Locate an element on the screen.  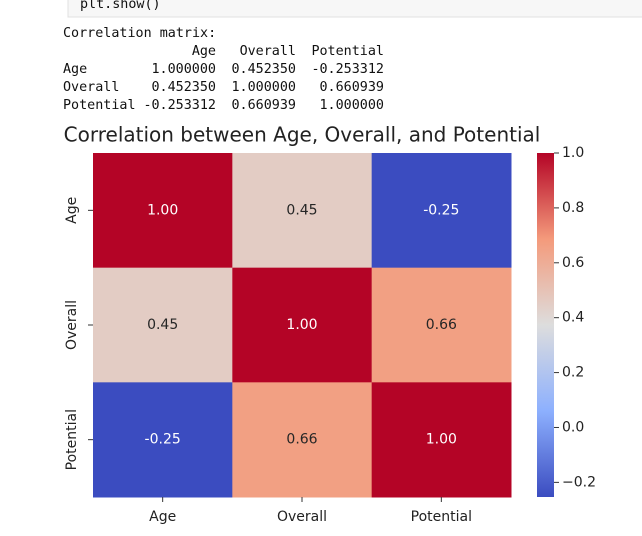
console-header: Overall is located at coordinates (268, 51).